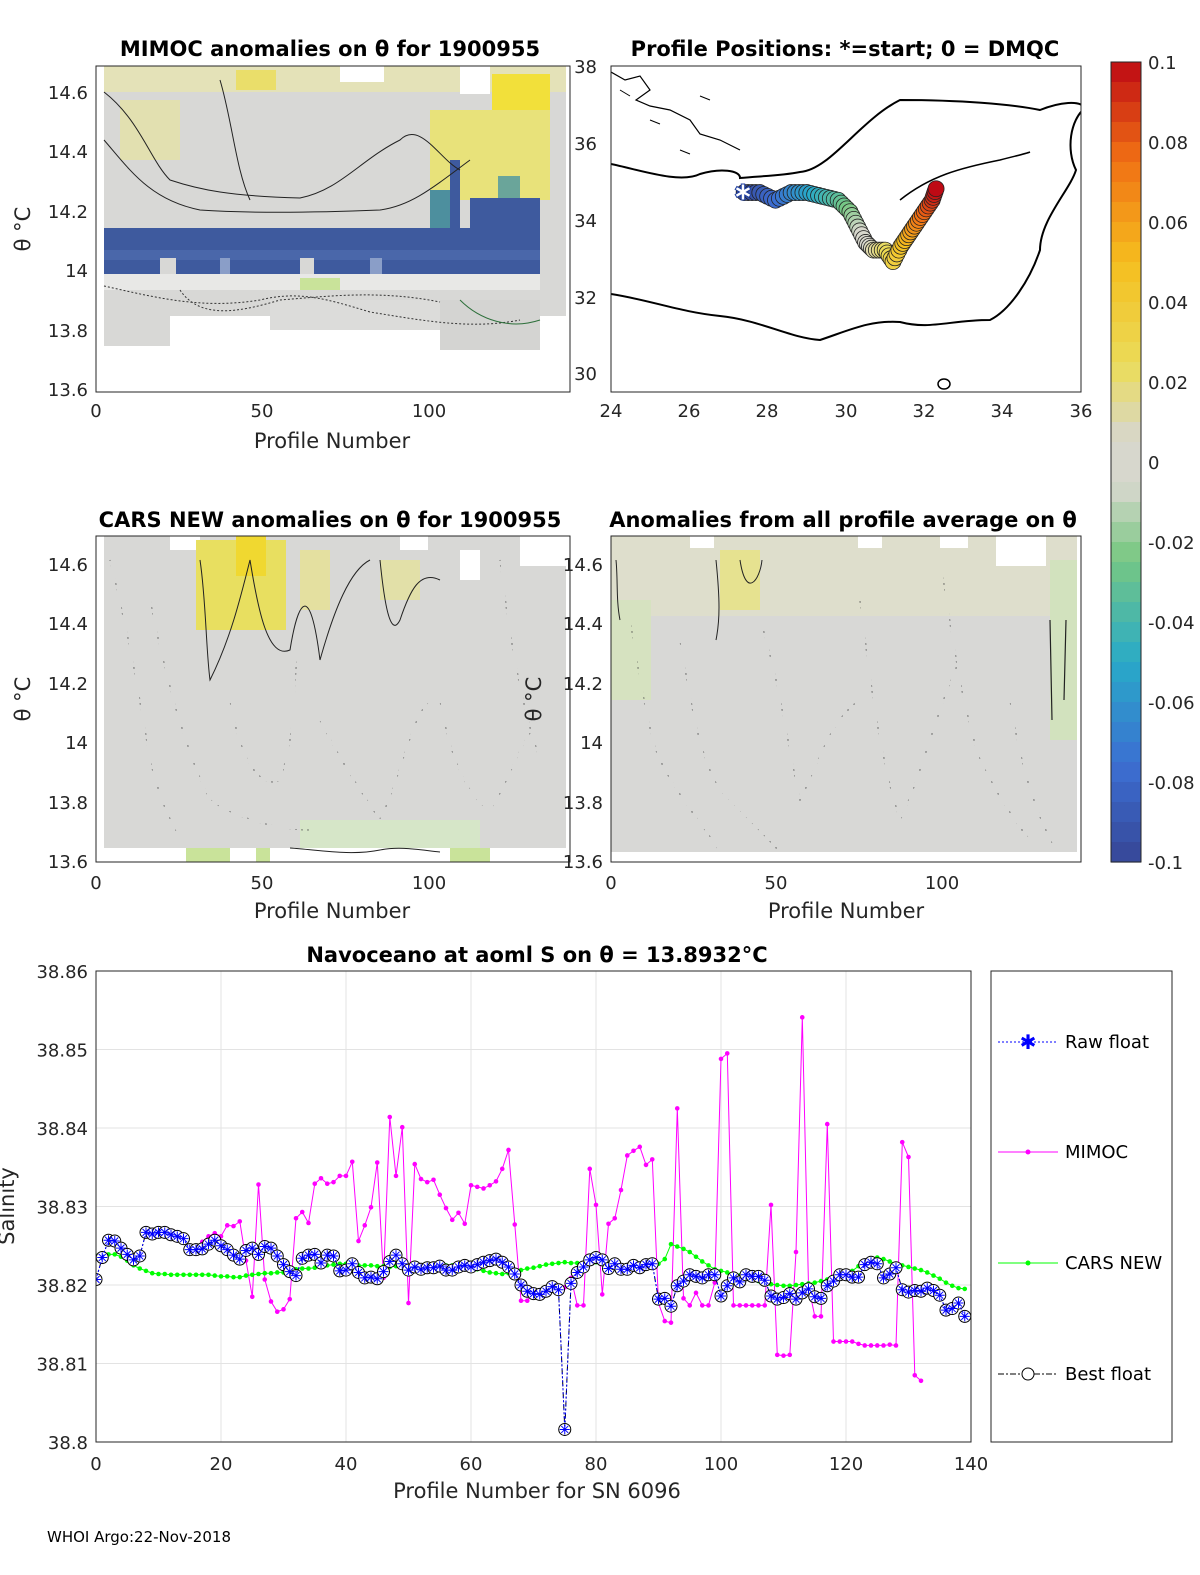 The height and width of the screenshot is (1575, 1200). What do you see at coordinates (262, 411) in the screenshot?
I see `panel1-xtick: 50` at bounding box center [262, 411].